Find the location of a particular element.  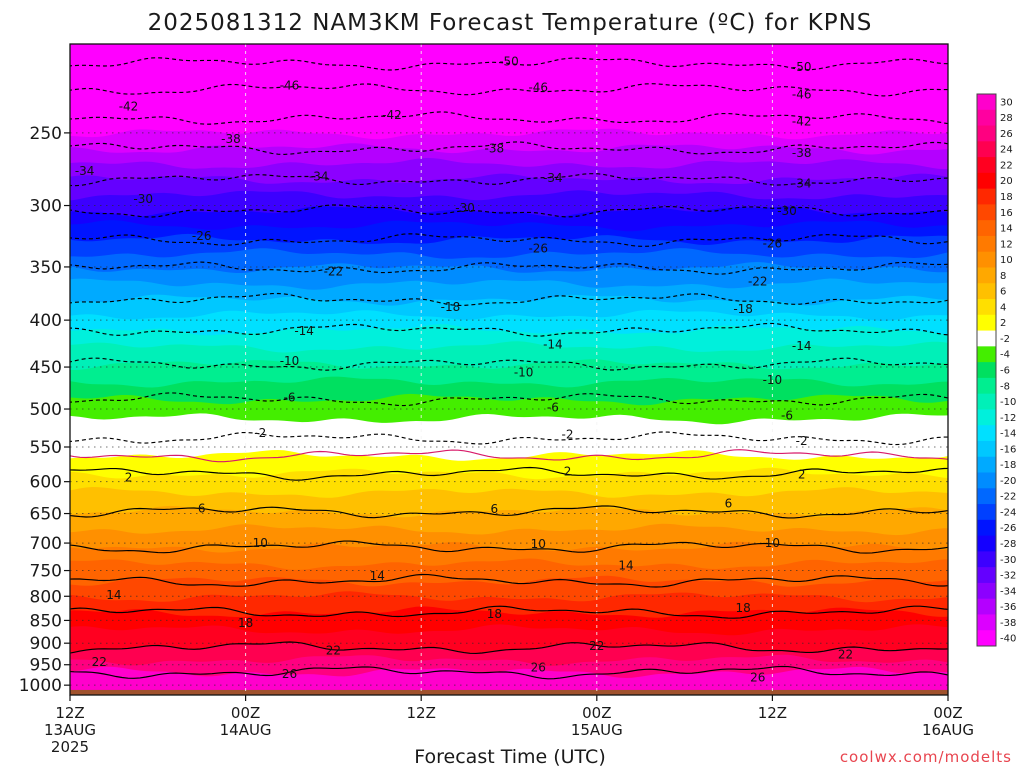

colorbar-label: 18 is located at coordinates (1006, 197).